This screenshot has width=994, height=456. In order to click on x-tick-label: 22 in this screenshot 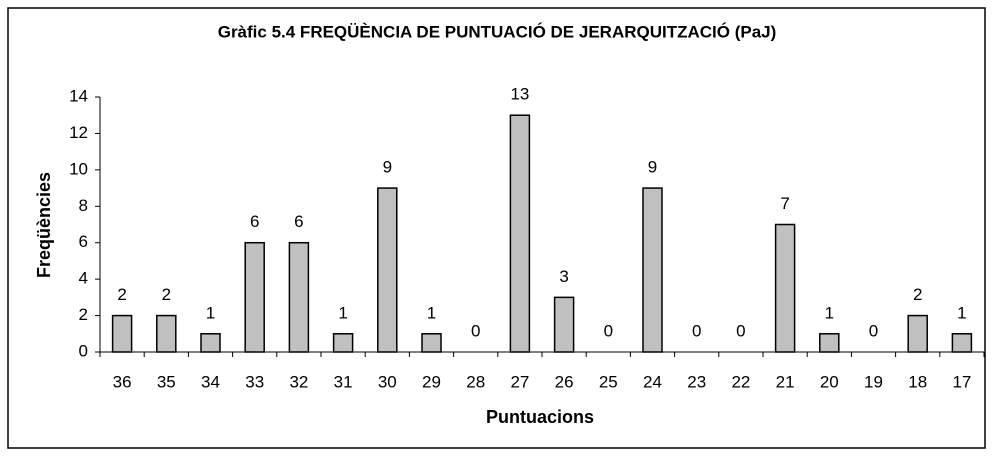, I will do `click(740, 381)`.